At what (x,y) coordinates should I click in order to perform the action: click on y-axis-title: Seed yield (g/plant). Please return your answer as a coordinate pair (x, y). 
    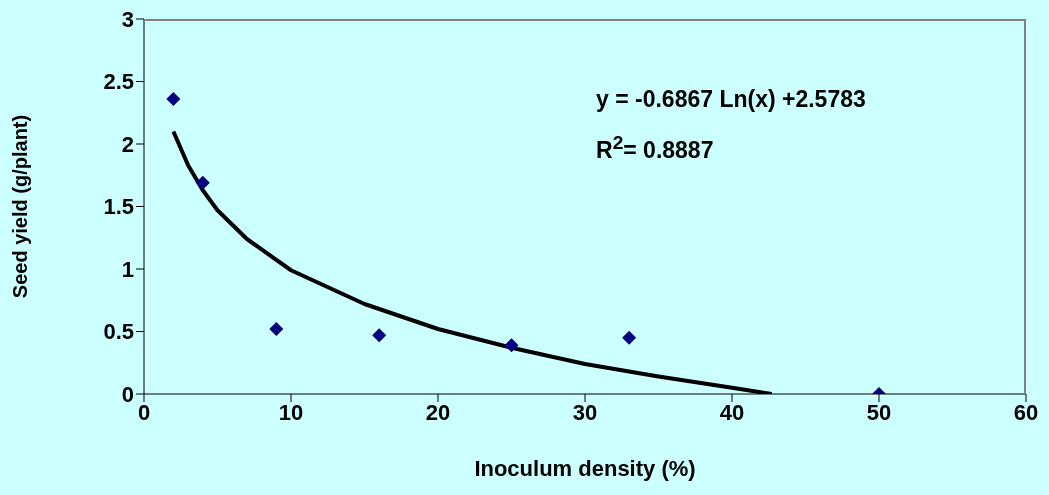
    Looking at the image, I should click on (20, 206).